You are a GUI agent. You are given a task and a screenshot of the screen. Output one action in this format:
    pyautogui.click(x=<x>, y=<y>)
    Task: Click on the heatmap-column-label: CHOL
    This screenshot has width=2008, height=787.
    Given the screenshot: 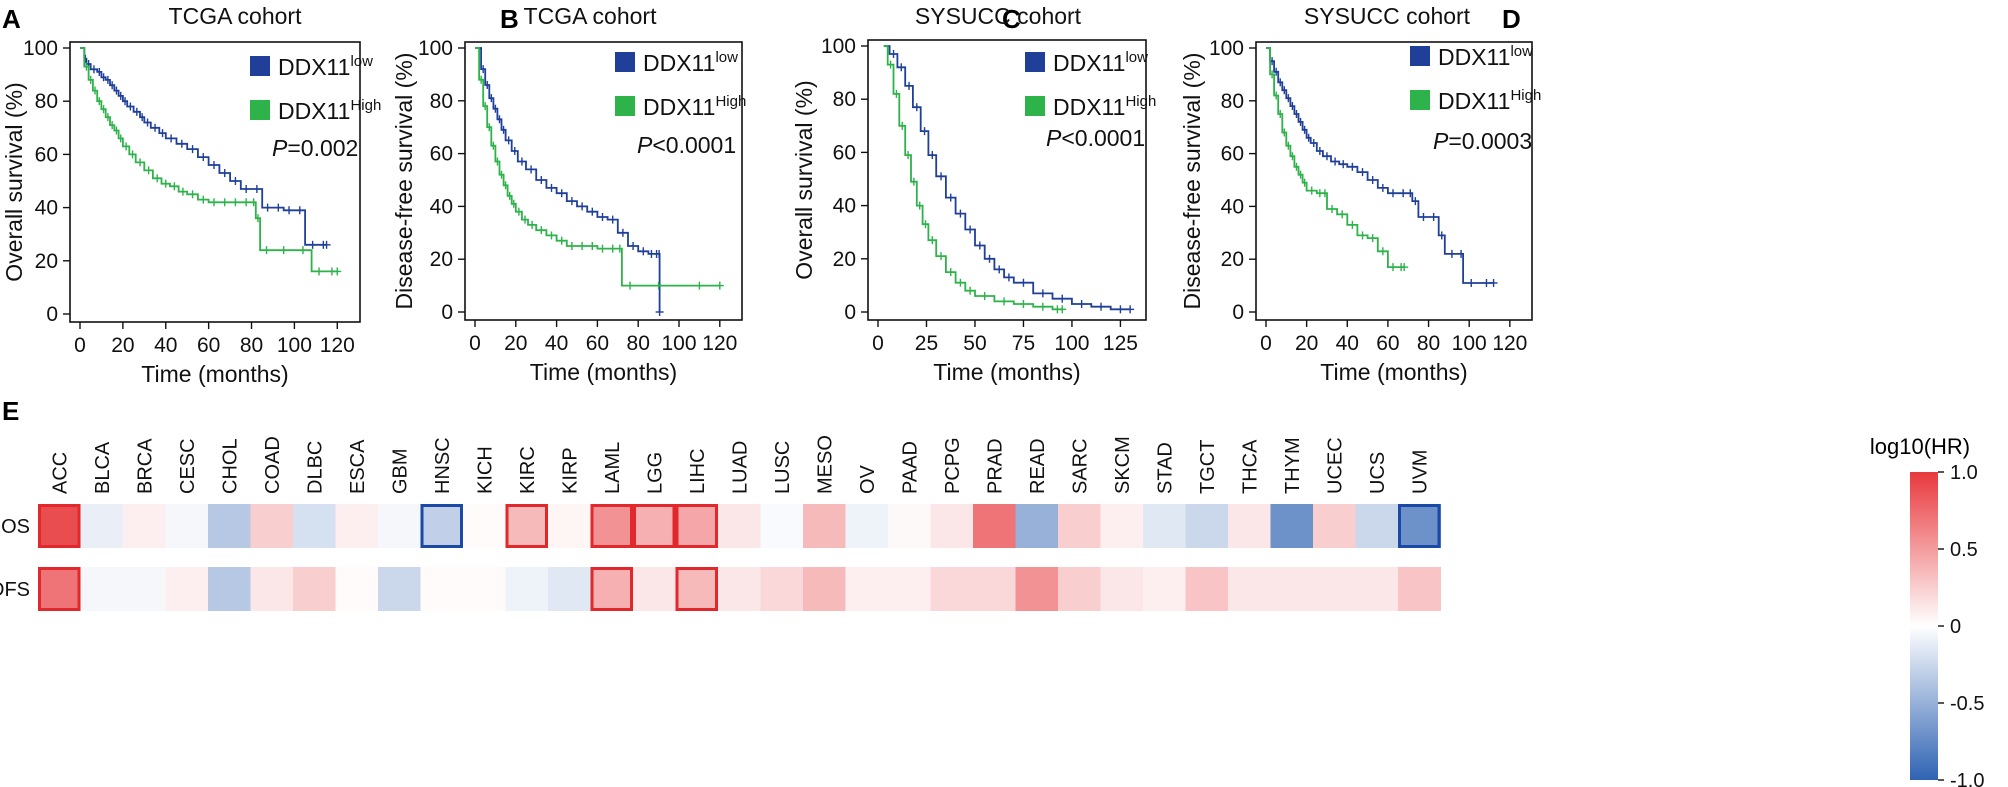 What is the action you would take?
    pyautogui.click(x=230, y=466)
    